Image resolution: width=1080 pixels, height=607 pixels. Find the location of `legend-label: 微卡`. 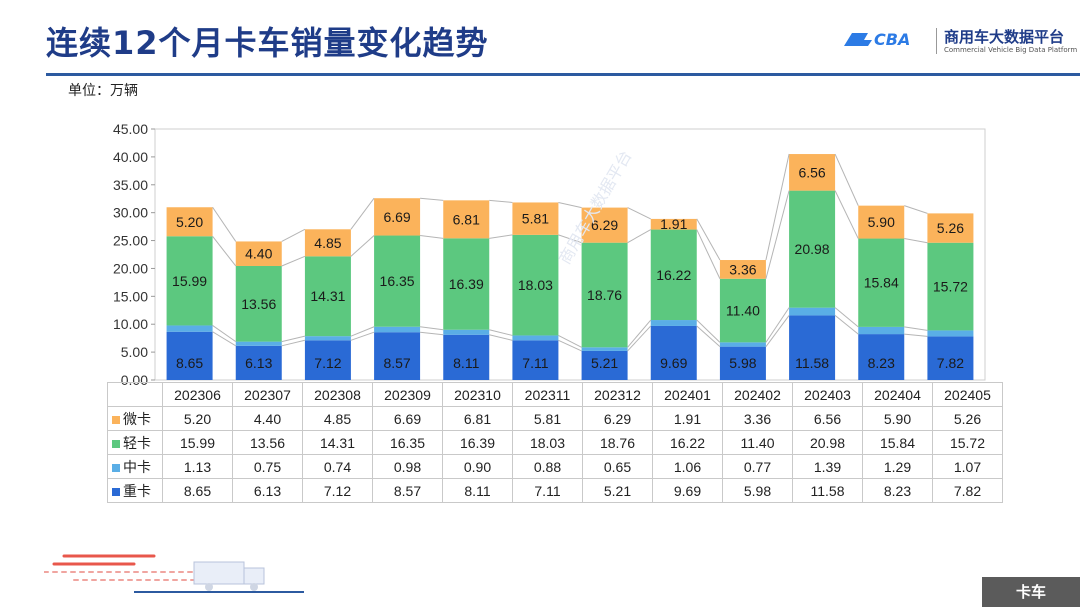

legend-label: 微卡 is located at coordinates (137, 418).